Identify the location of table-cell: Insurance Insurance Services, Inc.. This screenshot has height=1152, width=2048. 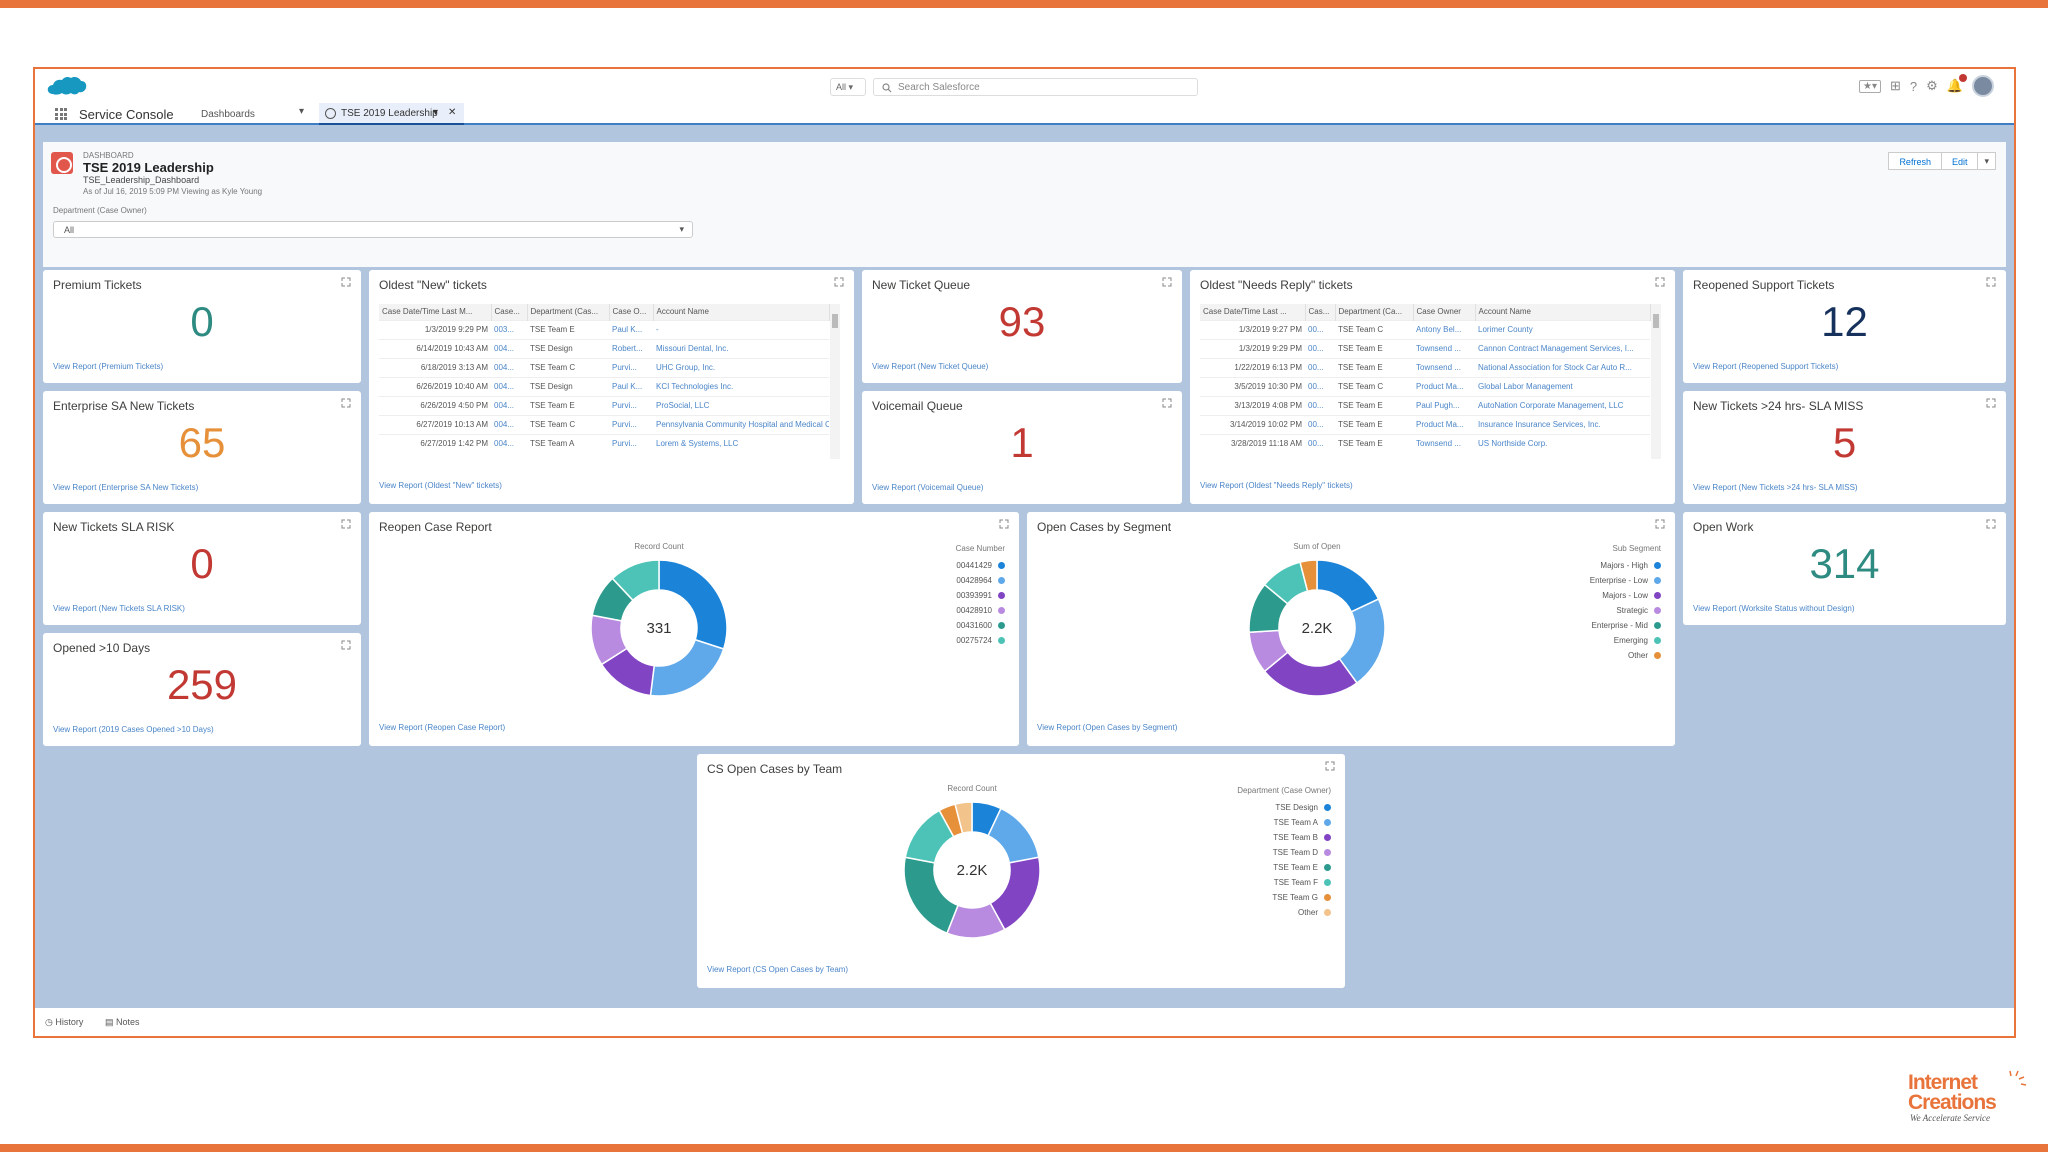
(1562, 424).